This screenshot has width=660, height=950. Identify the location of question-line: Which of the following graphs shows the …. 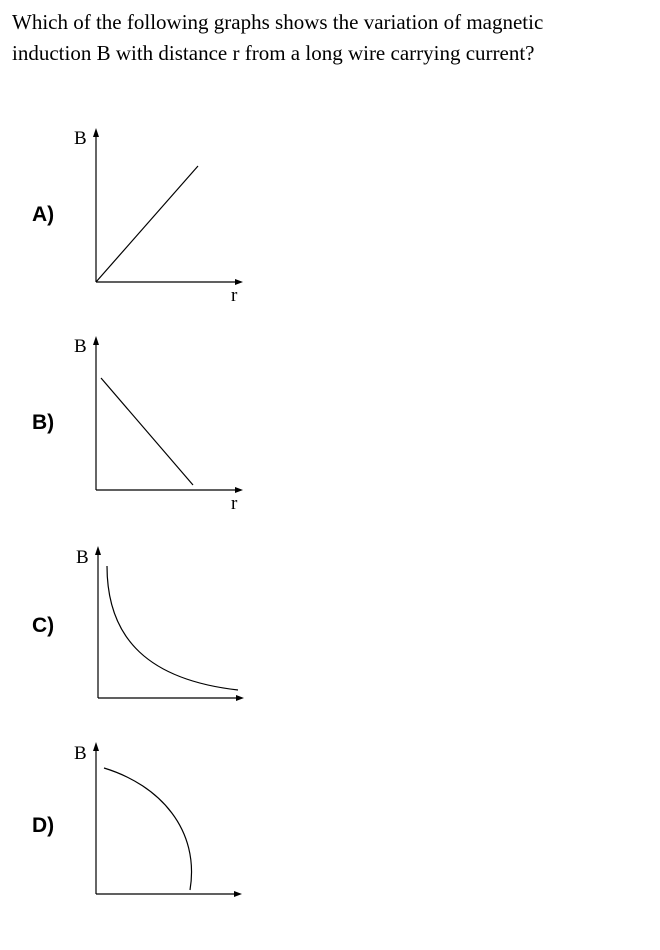
(277, 22).